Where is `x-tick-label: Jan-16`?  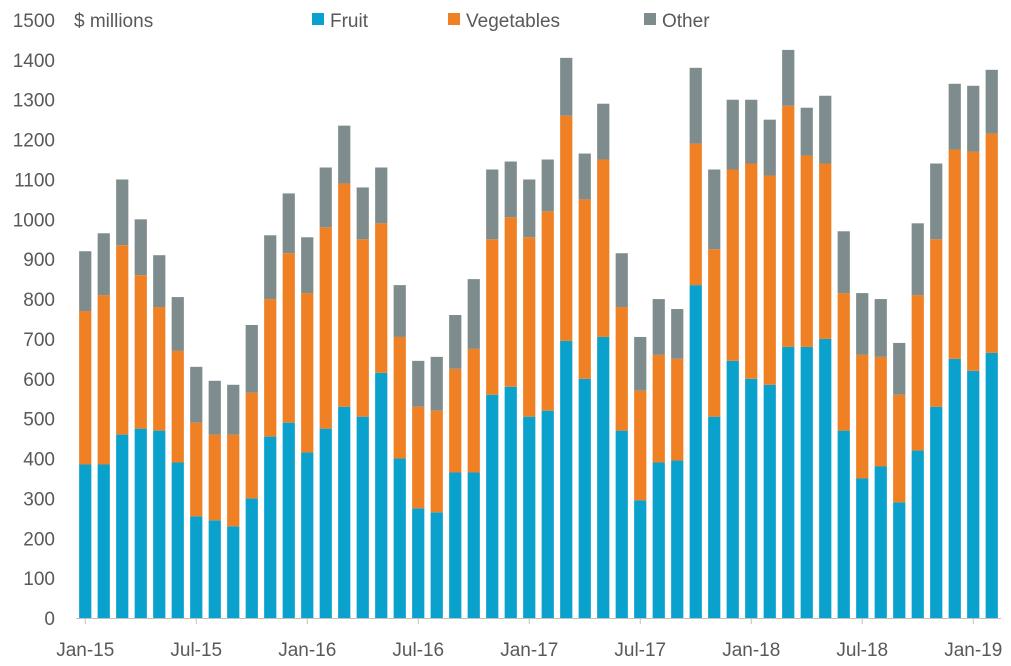 x-tick-label: Jan-16 is located at coordinates (307, 650).